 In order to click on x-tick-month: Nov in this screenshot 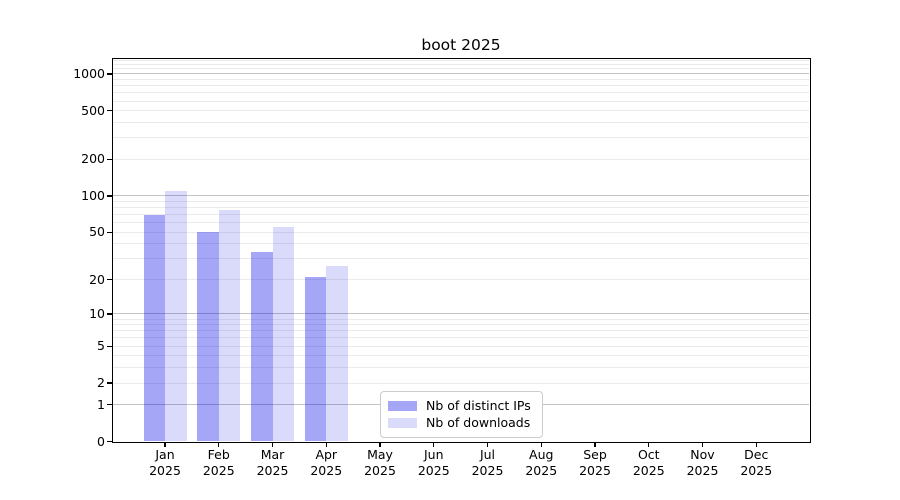, I will do `click(702, 454)`.